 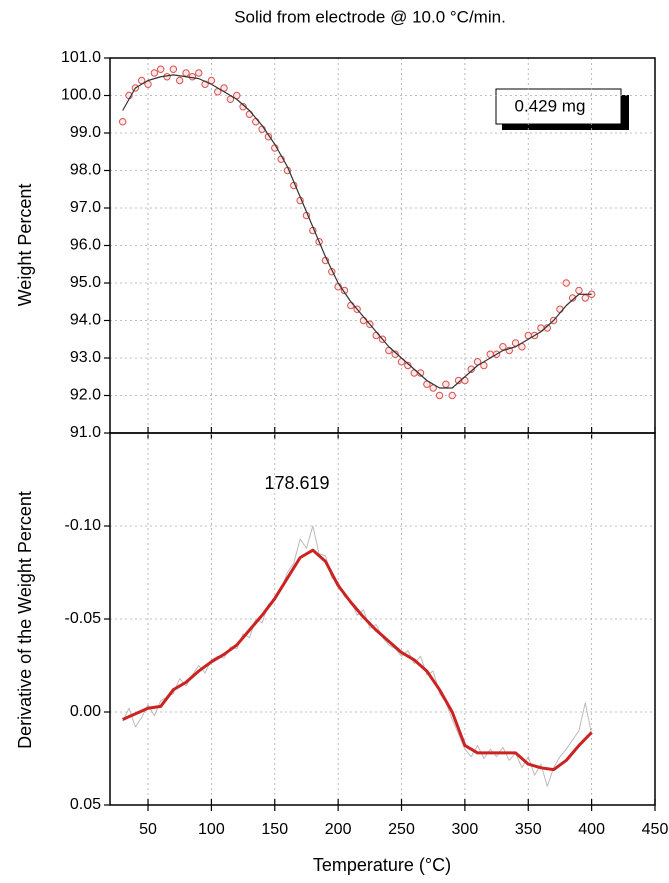 What do you see at coordinates (655, 829) in the screenshot?
I see `x-tick-label: 450` at bounding box center [655, 829].